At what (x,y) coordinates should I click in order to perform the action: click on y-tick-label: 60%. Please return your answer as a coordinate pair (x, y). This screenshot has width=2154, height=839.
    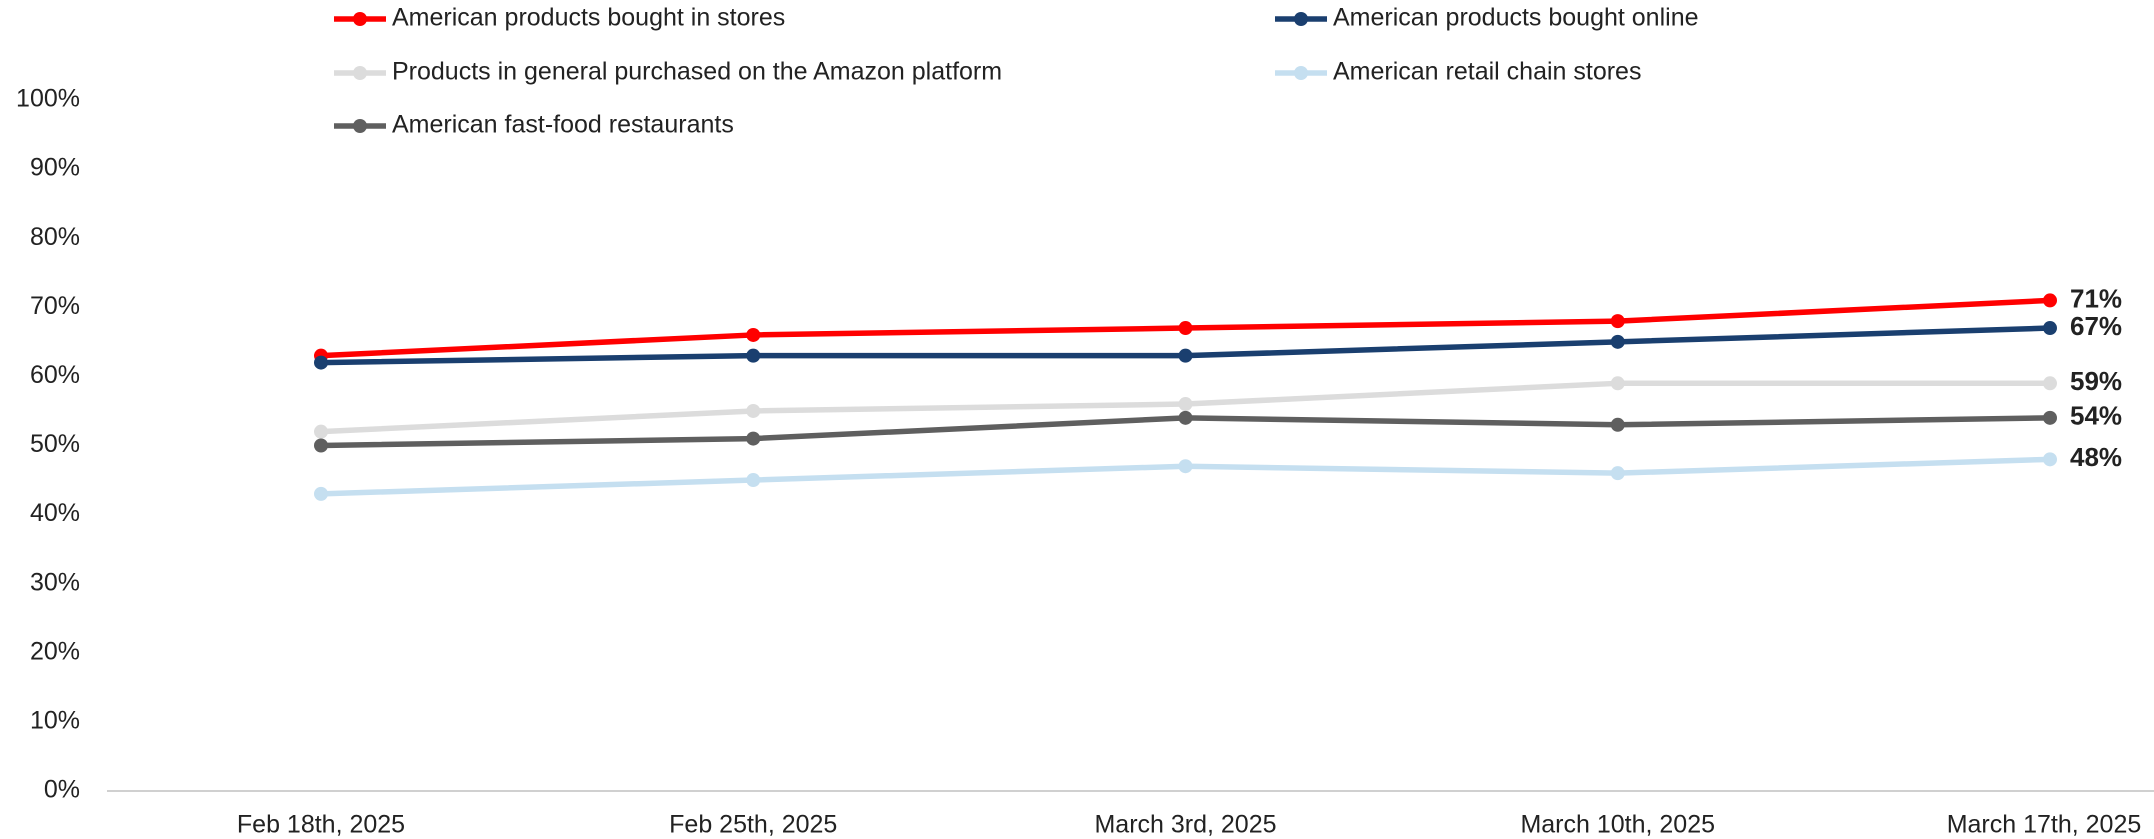
    Looking at the image, I should click on (55, 375).